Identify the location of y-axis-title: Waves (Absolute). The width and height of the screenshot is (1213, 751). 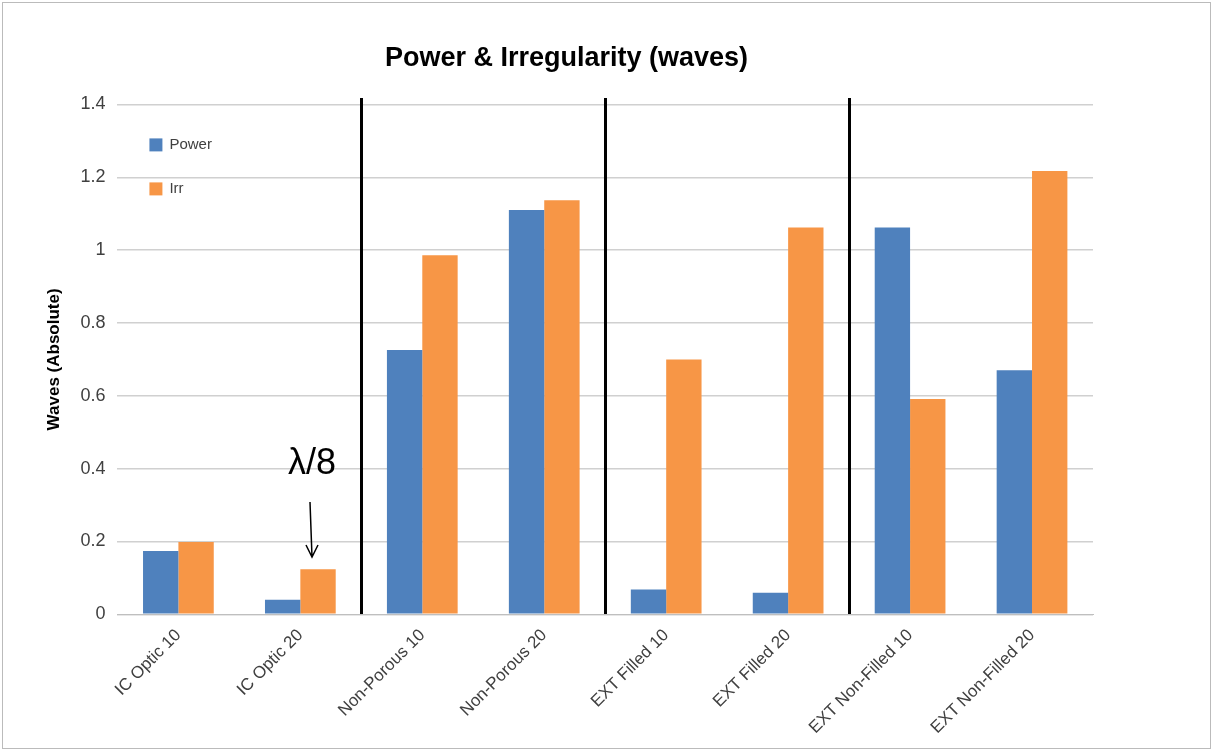
(53, 359).